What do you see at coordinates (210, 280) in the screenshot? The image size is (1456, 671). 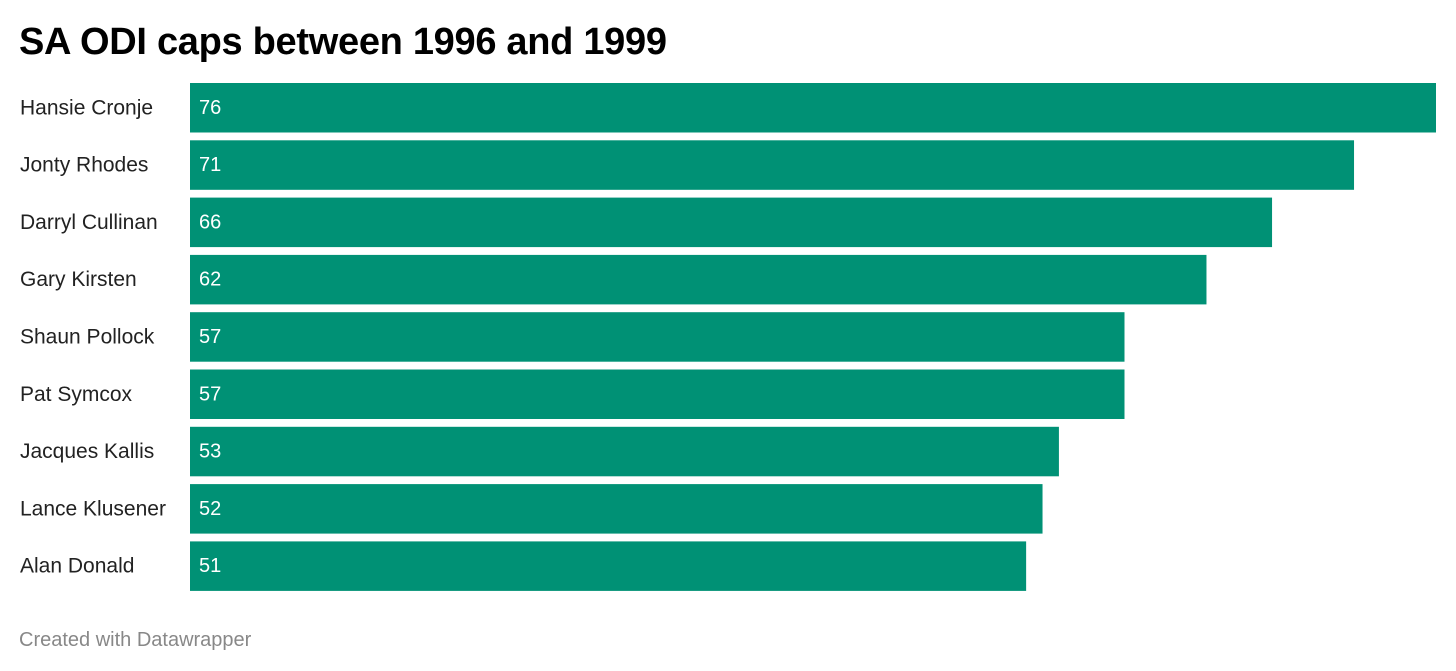 I see `bar-value-label: 62` at bounding box center [210, 280].